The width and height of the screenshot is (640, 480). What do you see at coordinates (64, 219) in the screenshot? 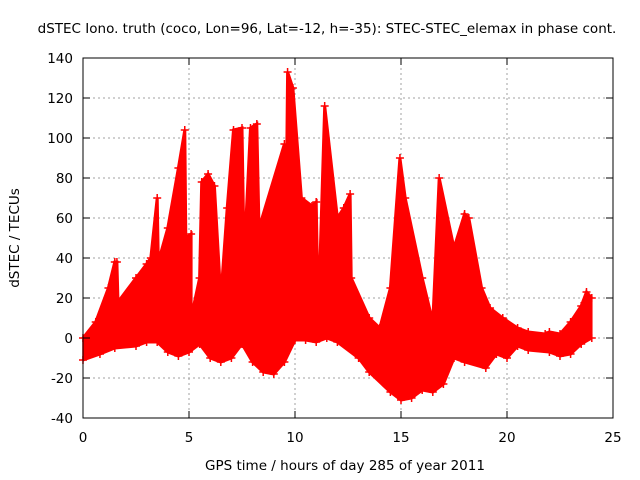
I see `y-tick-label: 60` at bounding box center [64, 219].